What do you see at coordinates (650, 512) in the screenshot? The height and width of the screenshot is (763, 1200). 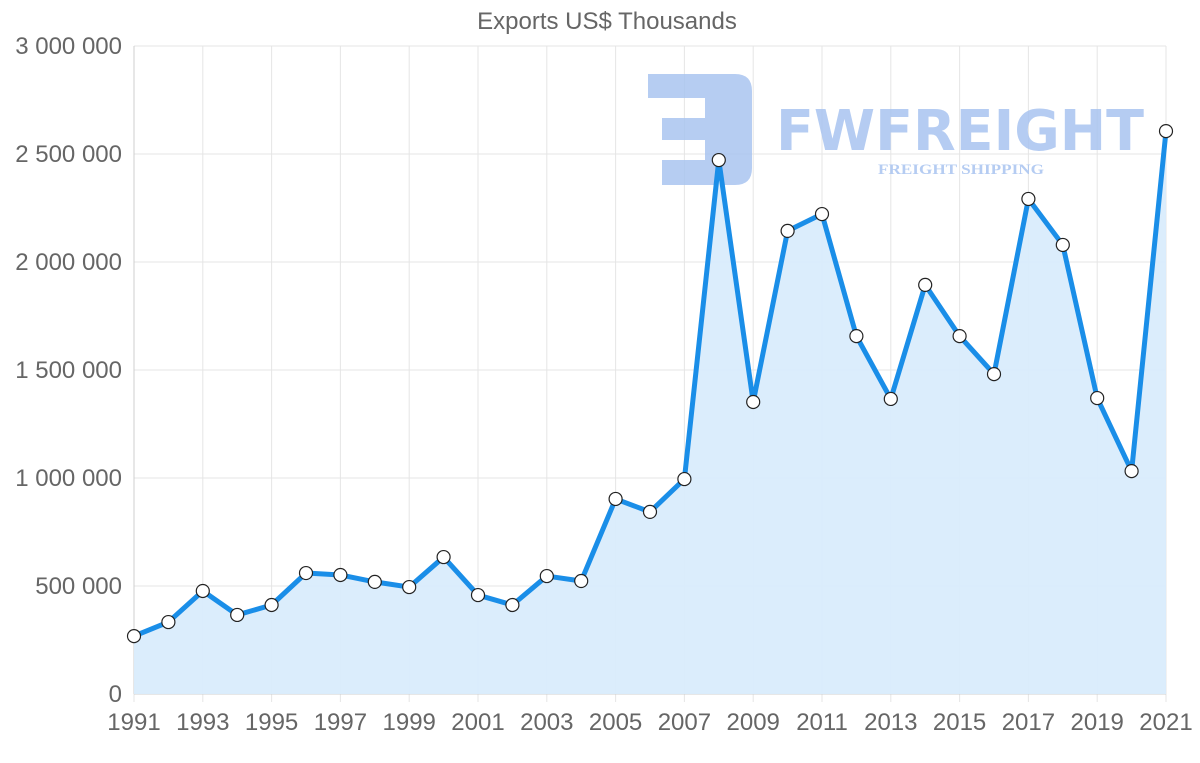 I see `data-point-2006` at bounding box center [650, 512].